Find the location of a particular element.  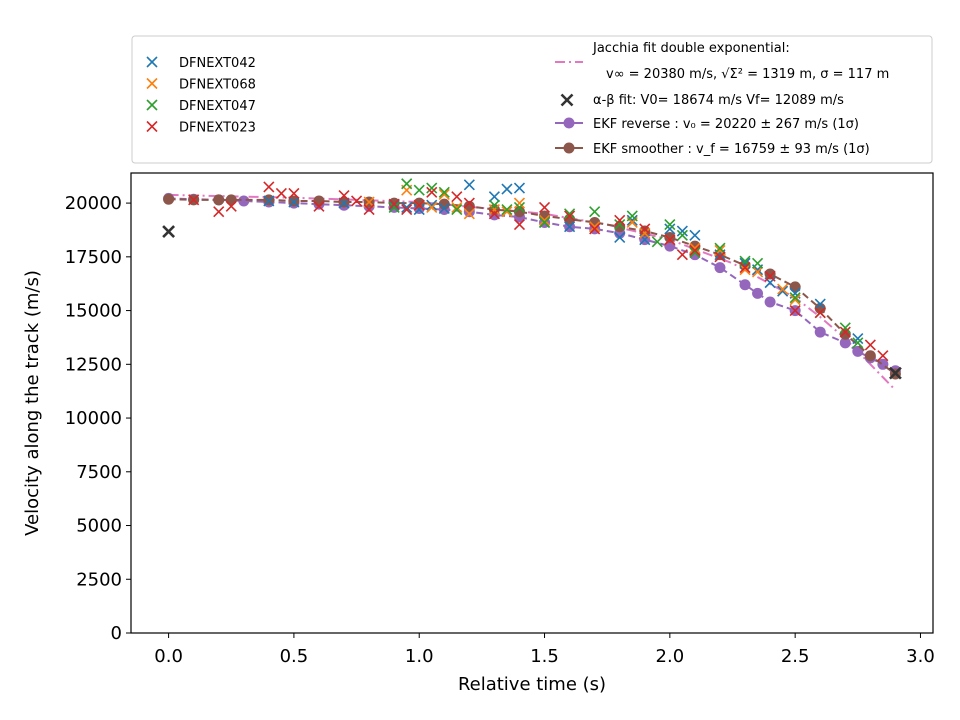

y-axis: 0 2500 5000 7500 10000 12500 15000 17500 20000 is located at coordinates (98, 418).